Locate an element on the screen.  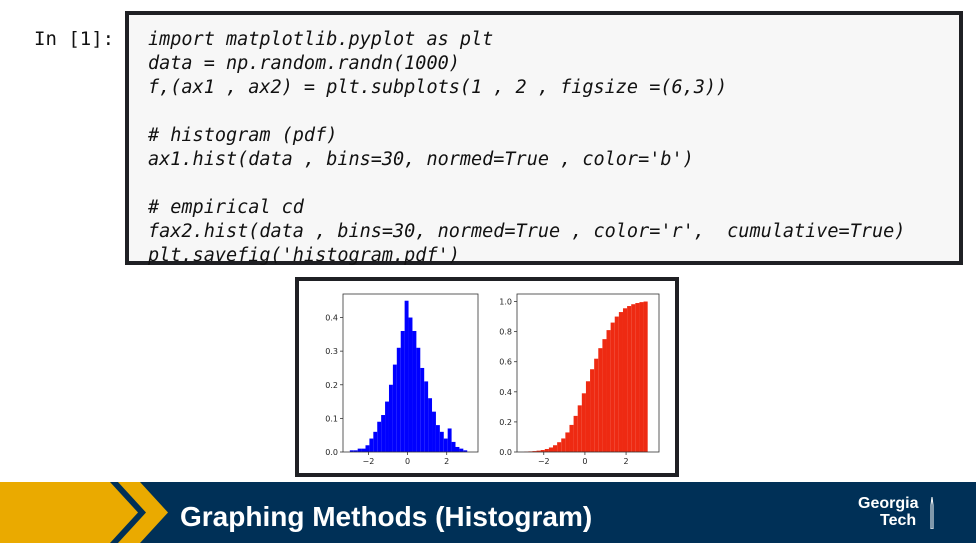
code-line: import matplotlib.pyplot as plt is located at coordinates (321, 39).